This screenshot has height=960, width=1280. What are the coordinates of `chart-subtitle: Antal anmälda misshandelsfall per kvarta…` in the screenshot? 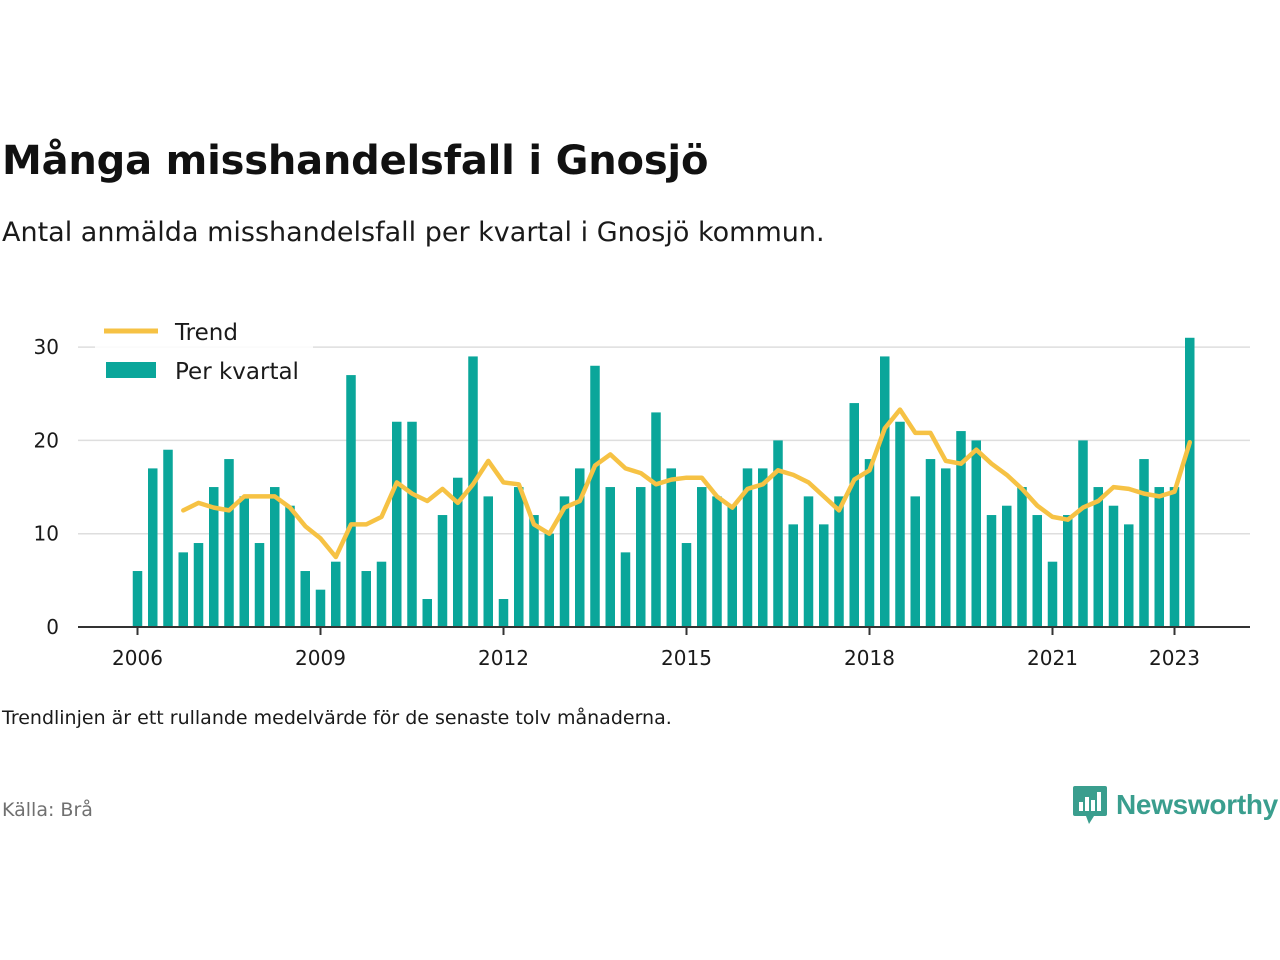 It's located at (413, 232).